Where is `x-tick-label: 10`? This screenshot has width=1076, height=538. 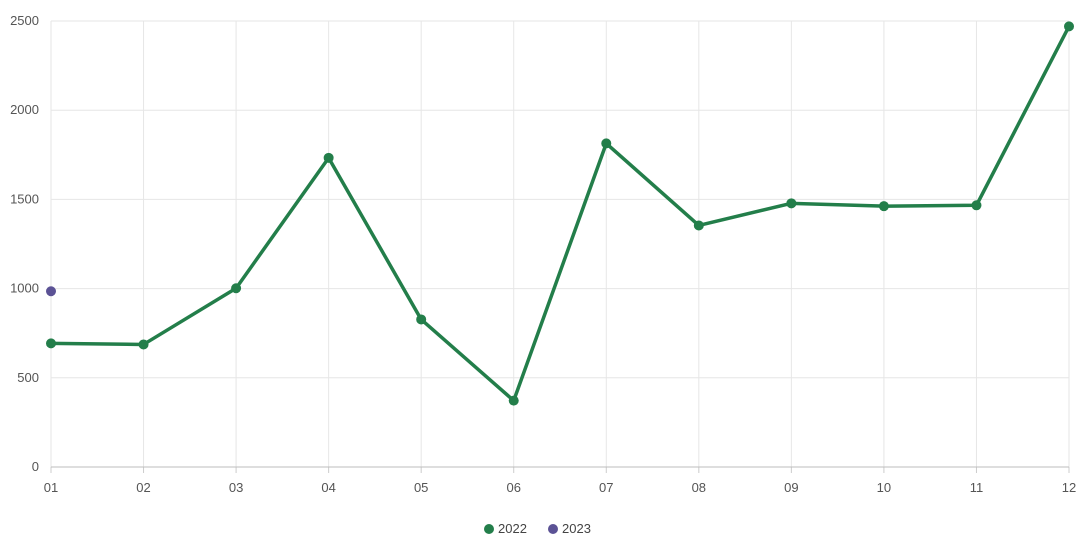
x-tick-label: 10 is located at coordinates (884, 487).